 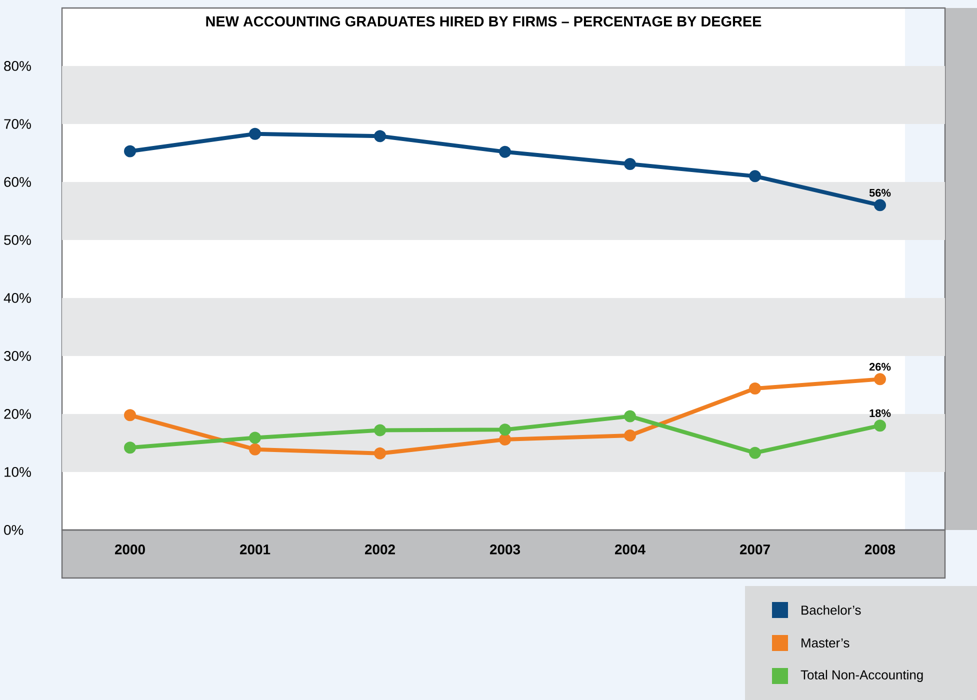 What do you see at coordinates (484, 21) in the screenshot?
I see `chart-title: NEW ACCOUNTING GRADUATES HIRED BY FIRMS – PERCENTAGE BY DEGREE` at bounding box center [484, 21].